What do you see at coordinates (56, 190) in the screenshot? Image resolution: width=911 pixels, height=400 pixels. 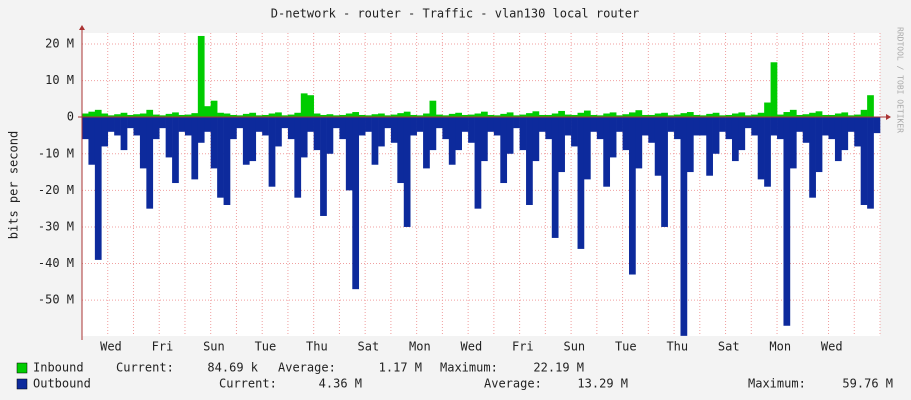 I see `y-tick-label: -20 M` at bounding box center [56, 190].